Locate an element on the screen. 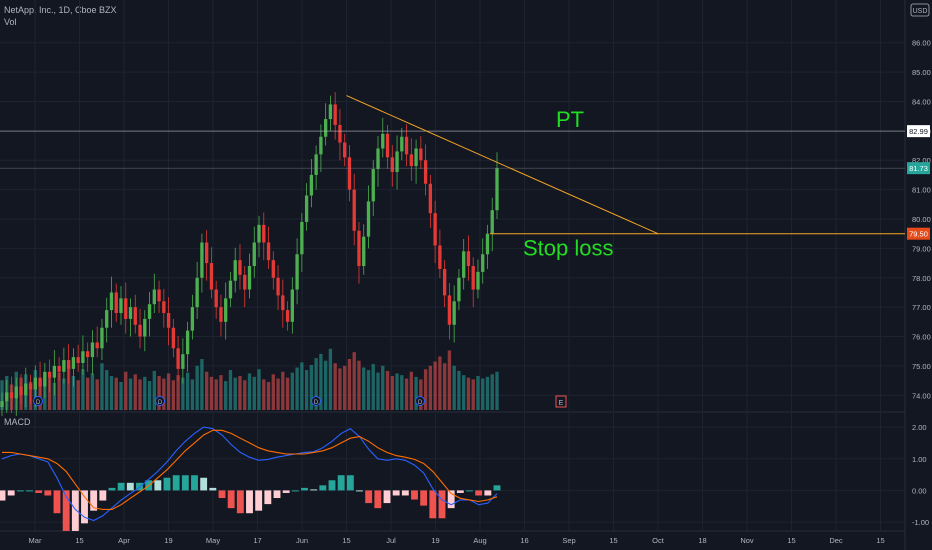  last-price-label: 81.73 is located at coordinates (918, 168).